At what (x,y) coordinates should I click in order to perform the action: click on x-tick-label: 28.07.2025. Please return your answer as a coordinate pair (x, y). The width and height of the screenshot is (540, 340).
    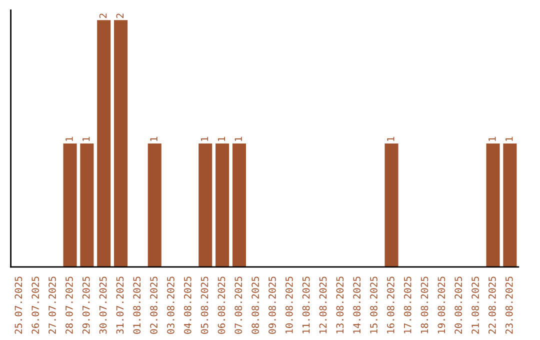
    Looking at the image, I should click on (69, 305).